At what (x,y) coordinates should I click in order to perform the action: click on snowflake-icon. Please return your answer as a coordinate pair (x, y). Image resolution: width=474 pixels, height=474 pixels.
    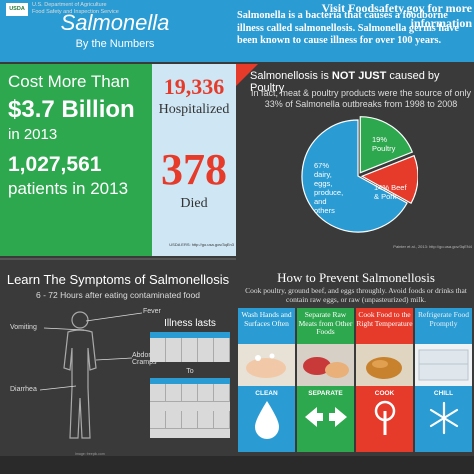
    Looking at the image, I should click on (443, 418).